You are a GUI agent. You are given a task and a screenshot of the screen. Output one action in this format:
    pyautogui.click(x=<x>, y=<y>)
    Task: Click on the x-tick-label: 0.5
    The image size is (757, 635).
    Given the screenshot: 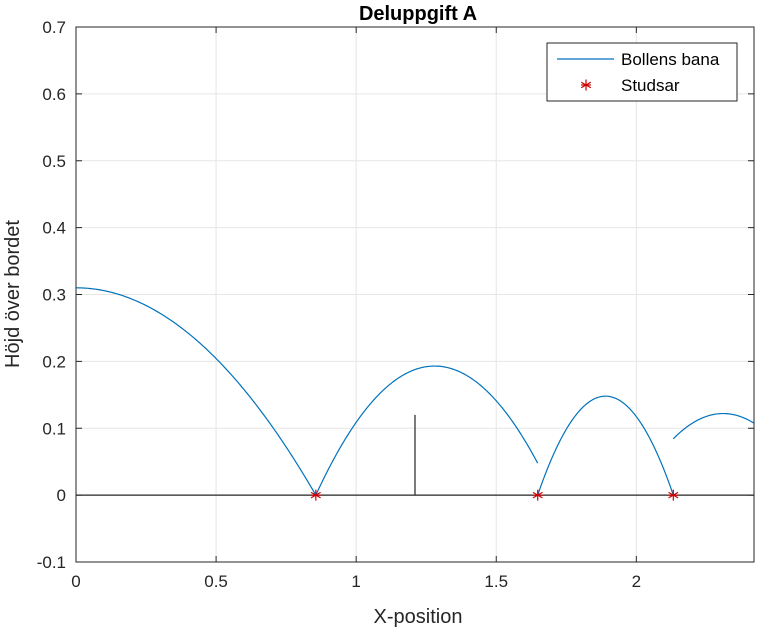 What is the action you would take?
    pyautogui.click(x=216, y=581)
    